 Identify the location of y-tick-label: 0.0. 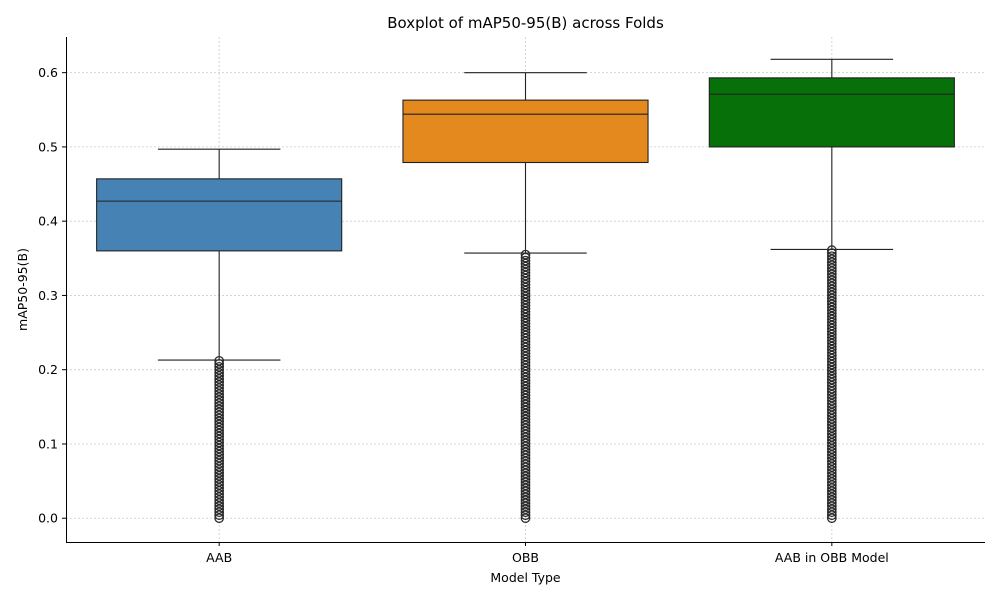
(48, 518).